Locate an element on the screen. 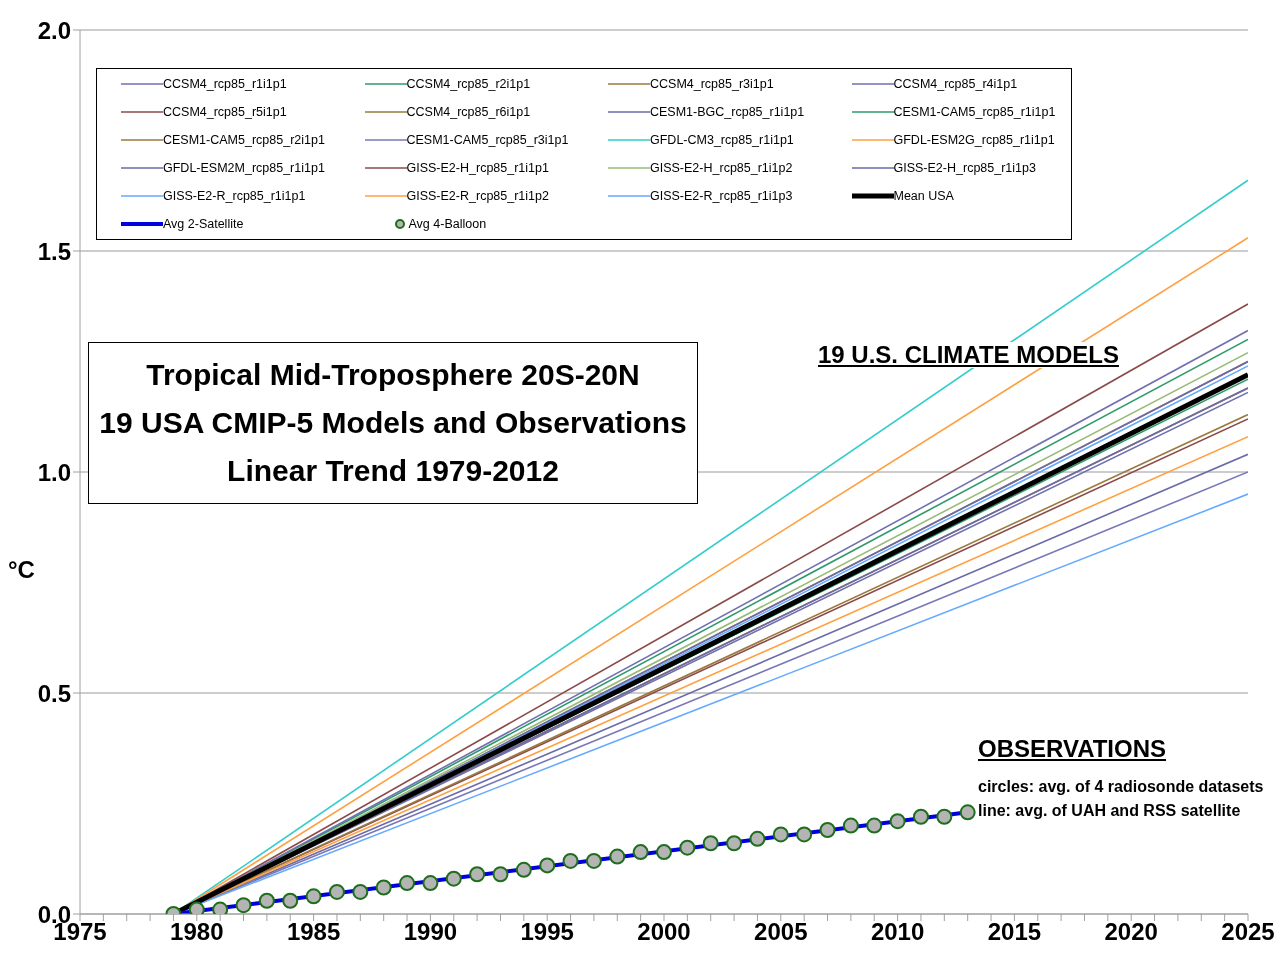  y-tick-label: 1.5 is located at coordinates (54, 251).